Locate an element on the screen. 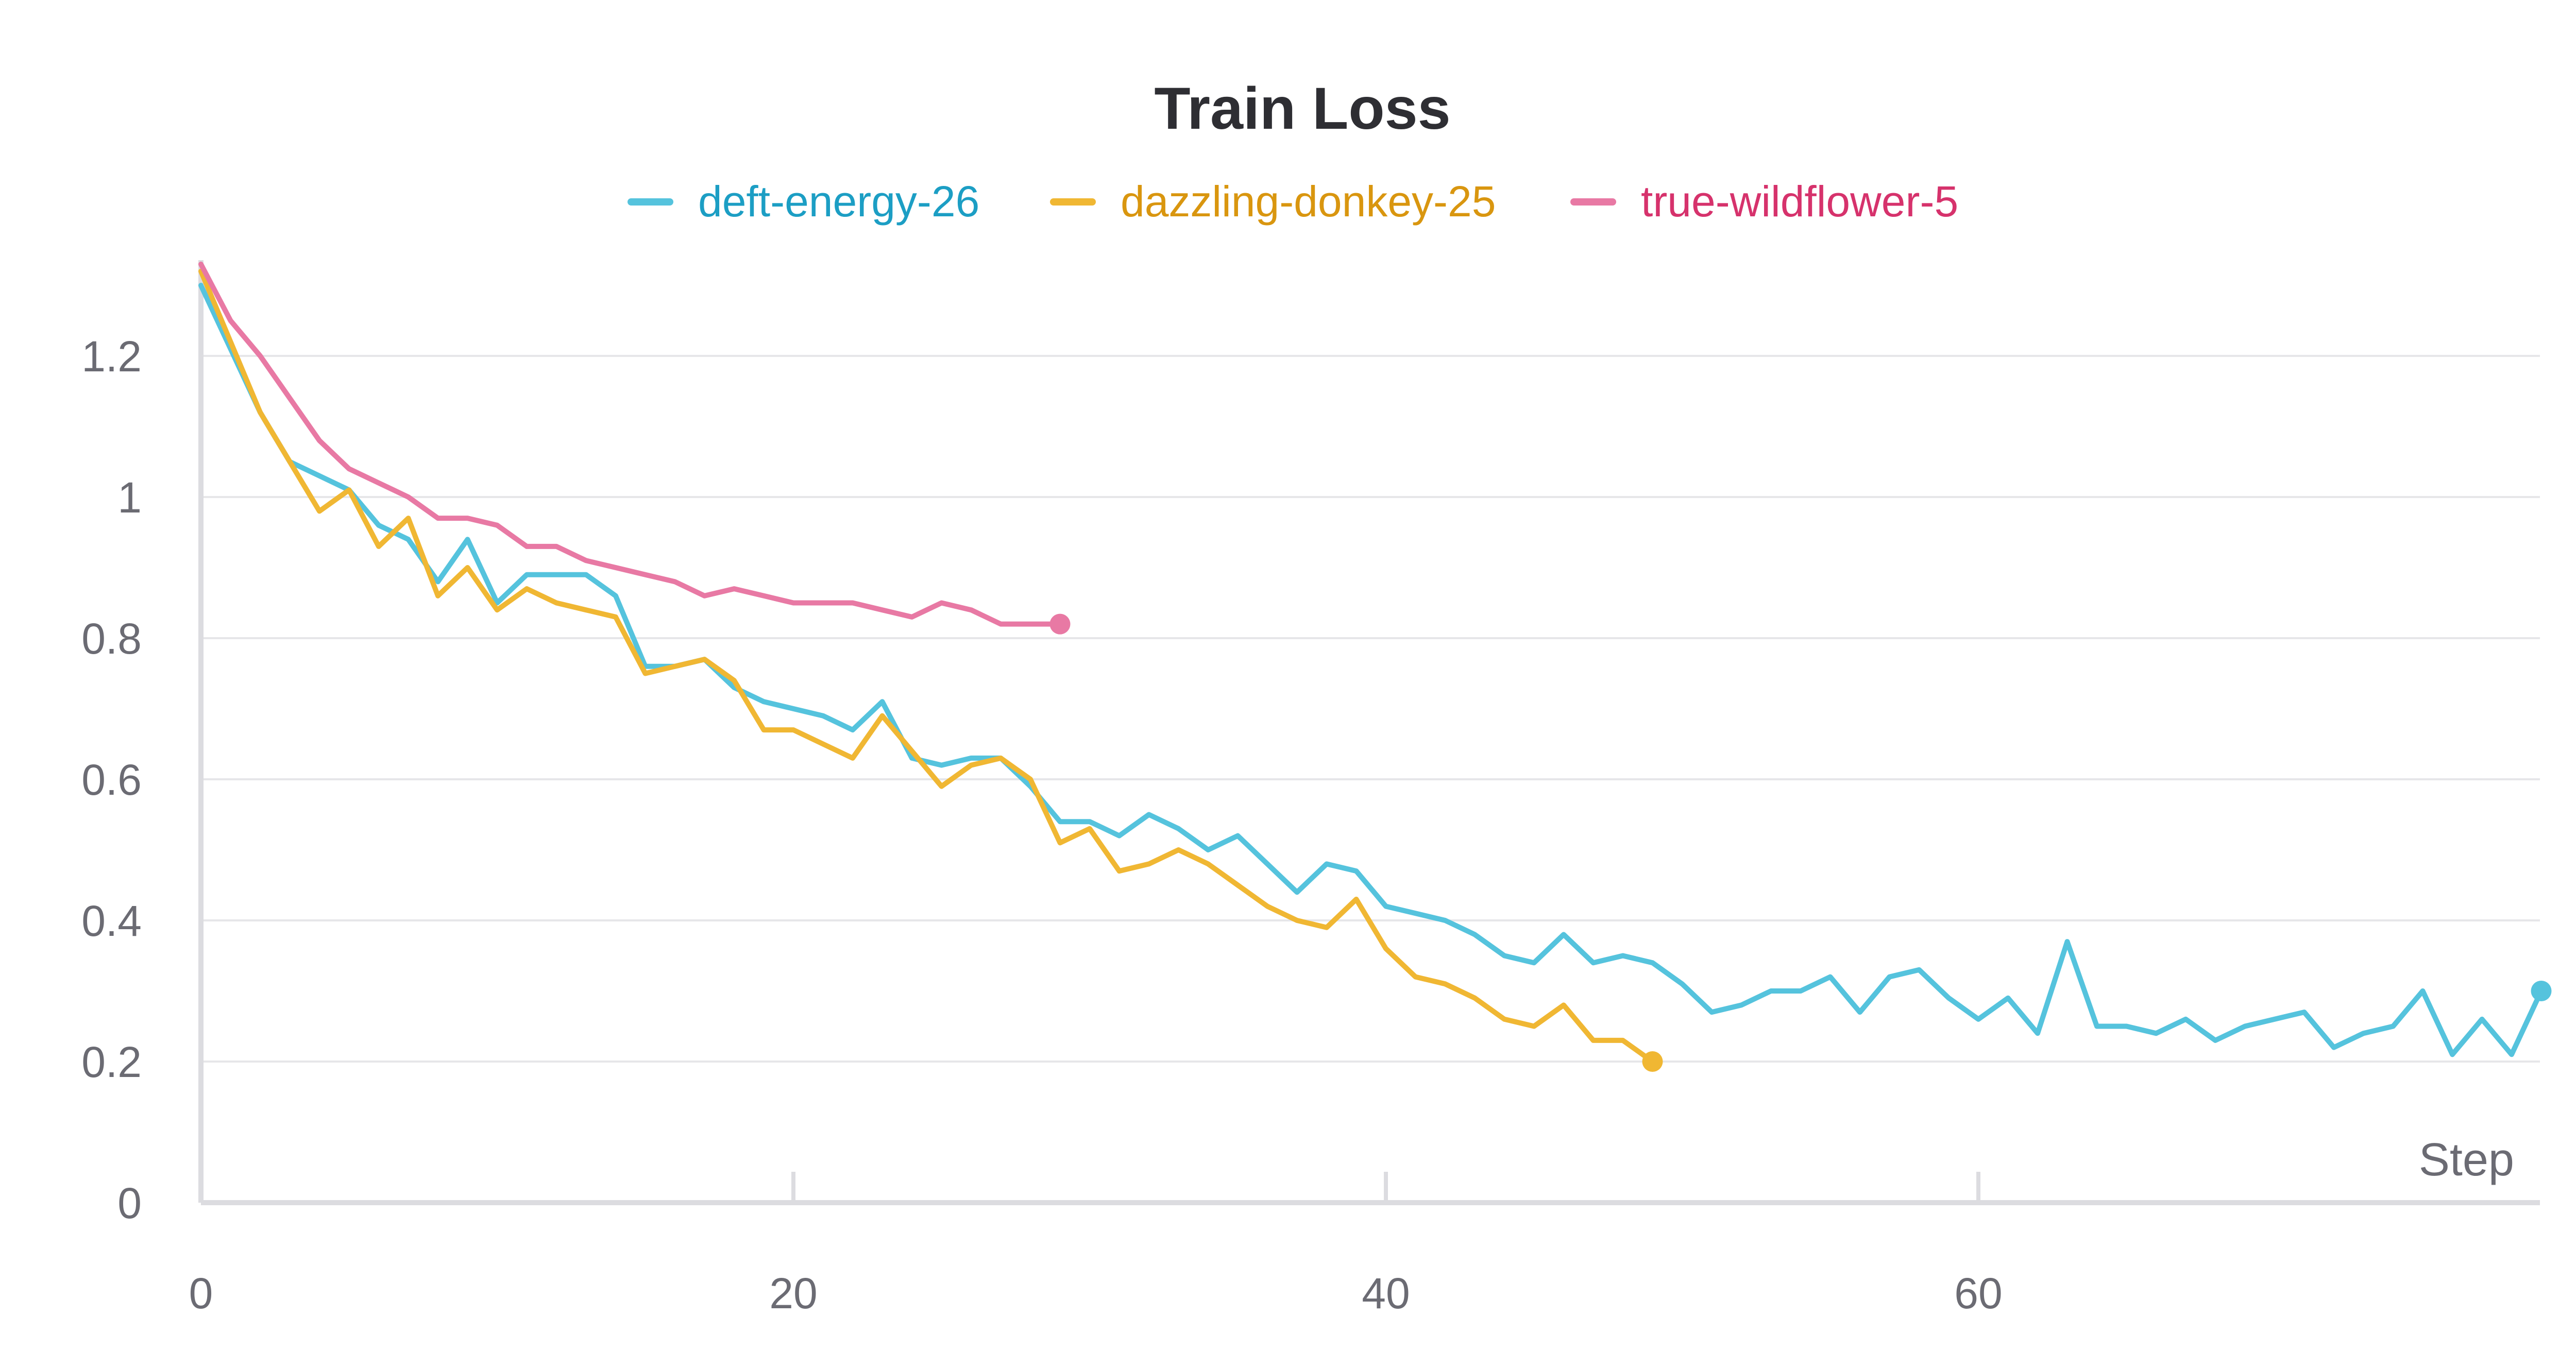 This screenshot has width=2576, height=1368. y-tick-label-0.4: 0.4 is located at coordinates (111, 921).